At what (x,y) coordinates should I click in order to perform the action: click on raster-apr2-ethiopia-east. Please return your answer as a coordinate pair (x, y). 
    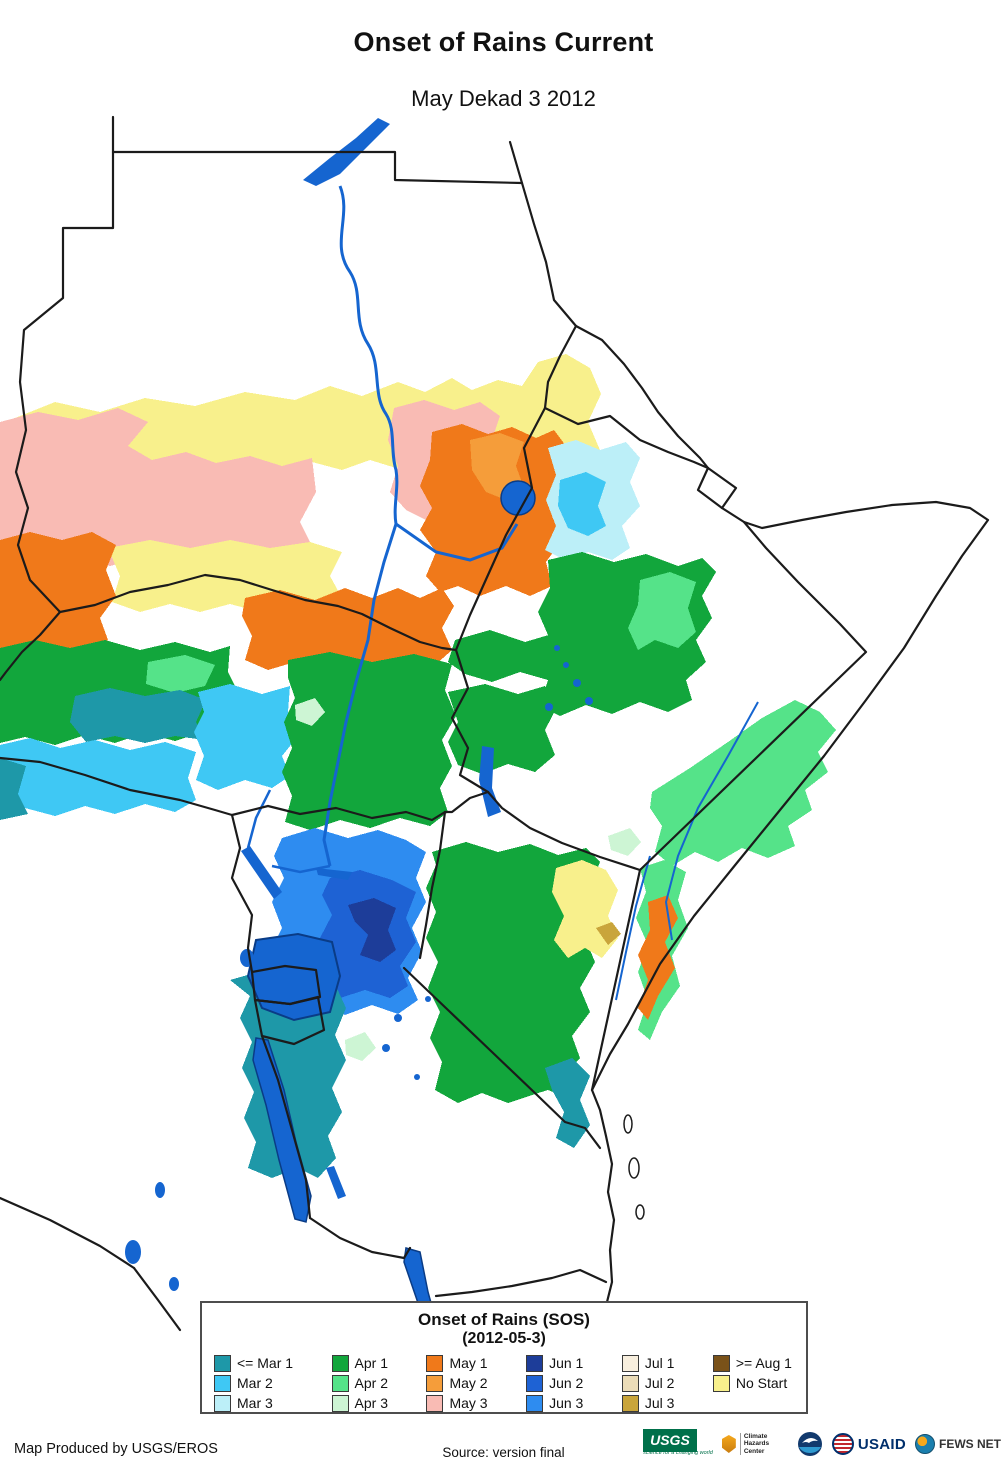
    Looking at the image, I should click on (662, 611).